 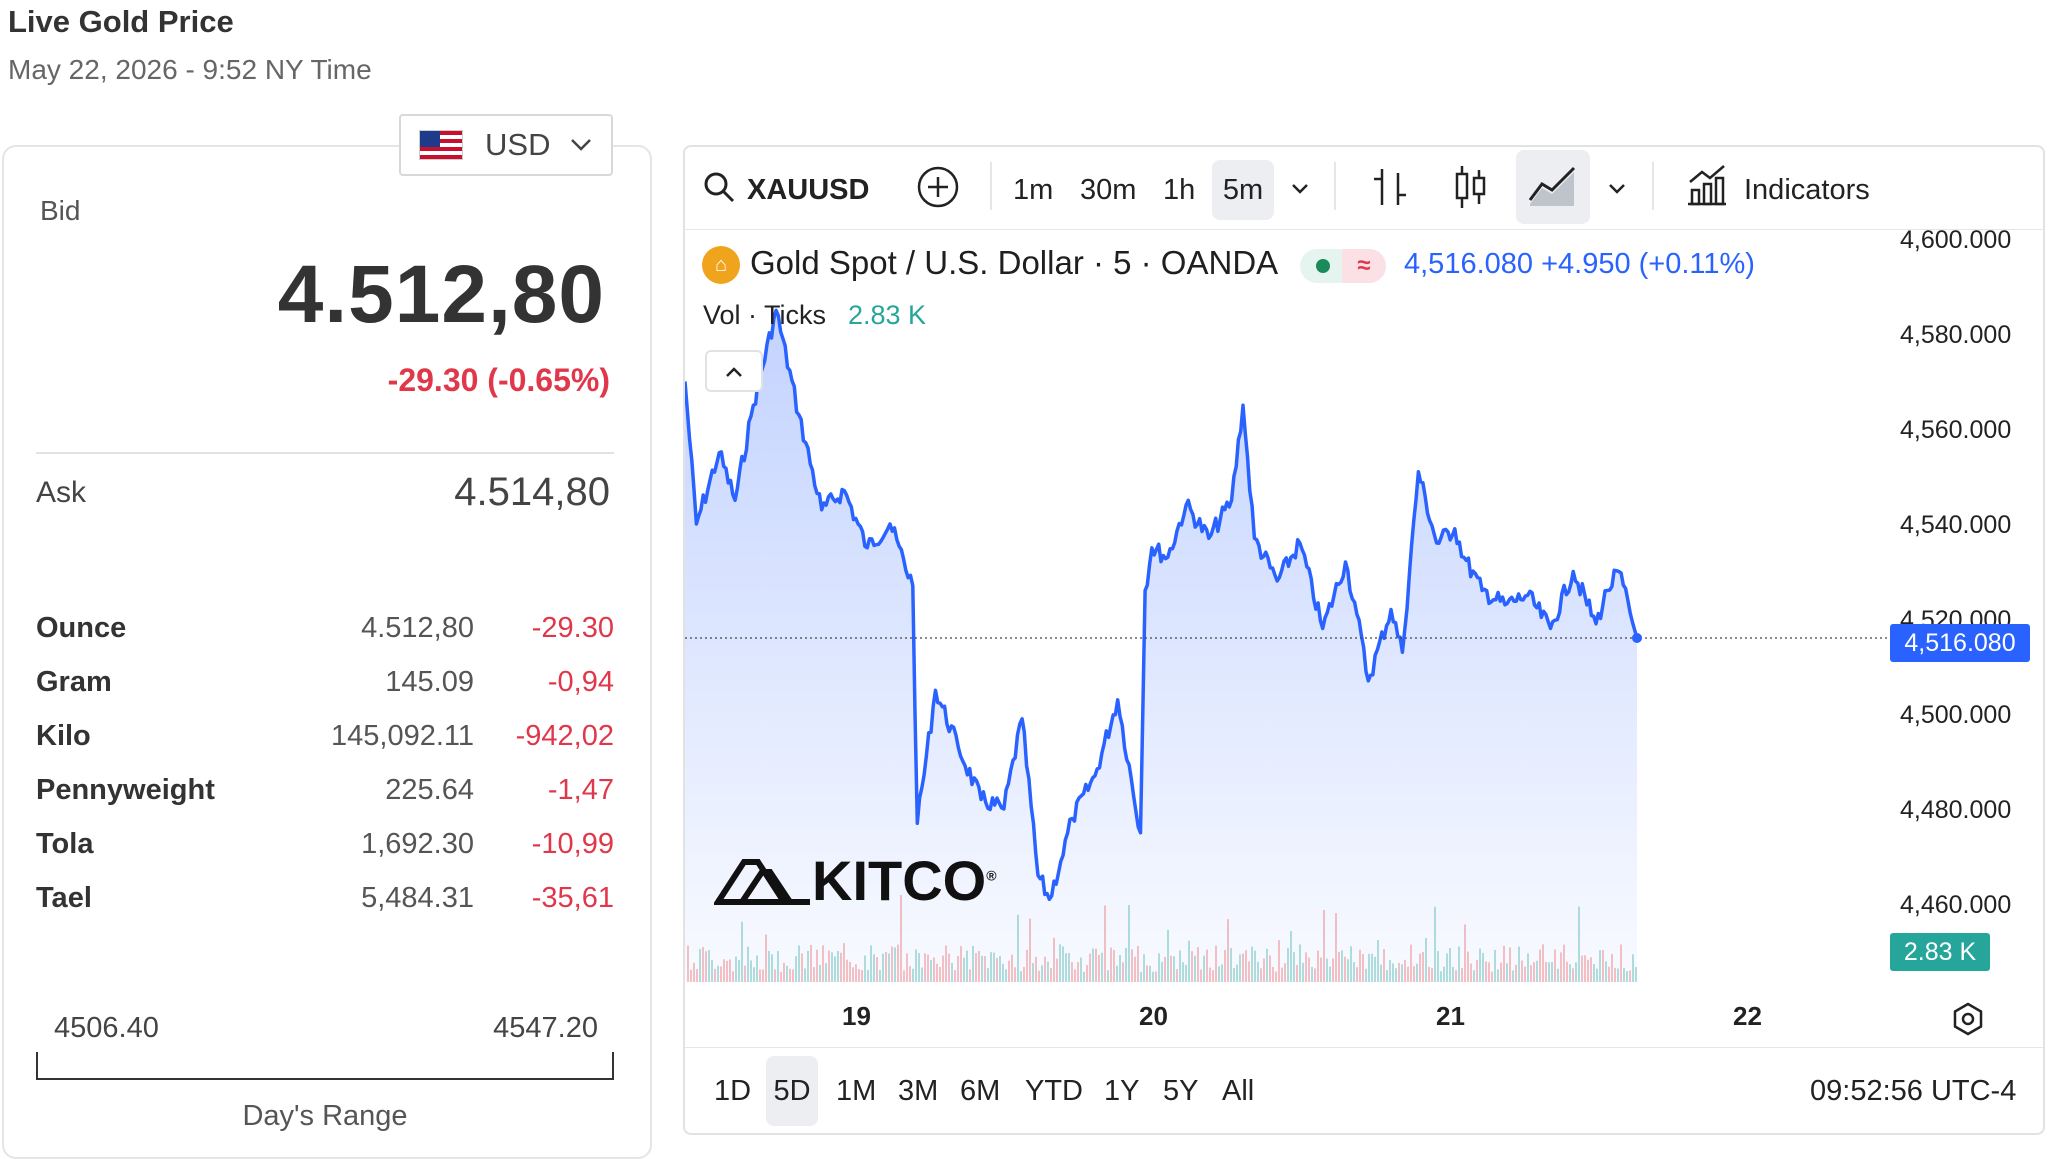 I want to click on kitco-logo-text: KITCO, so click(x=899, y=880).